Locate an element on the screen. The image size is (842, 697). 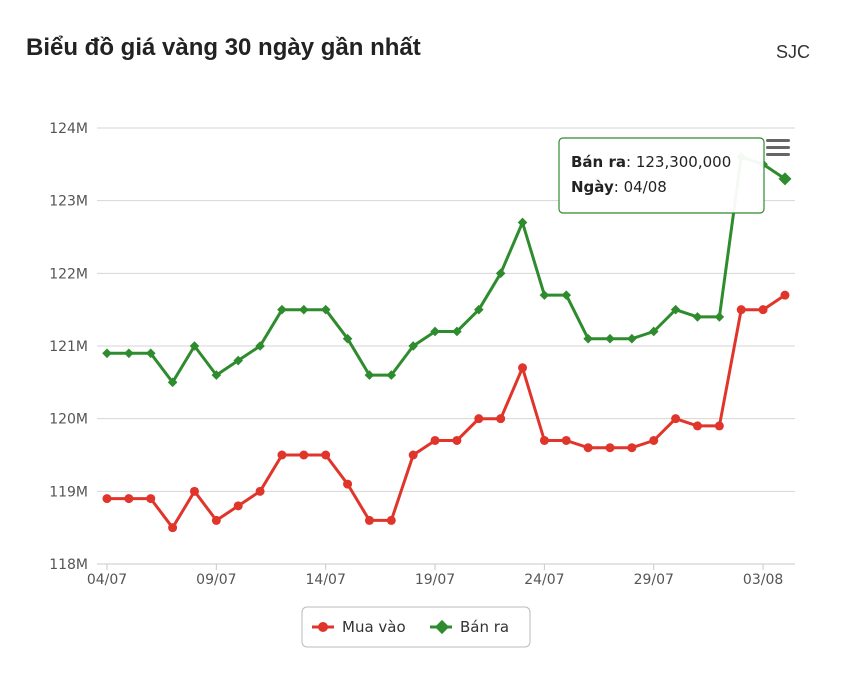
x-tick-label: 09/07 is located at coordinates (216, 580).